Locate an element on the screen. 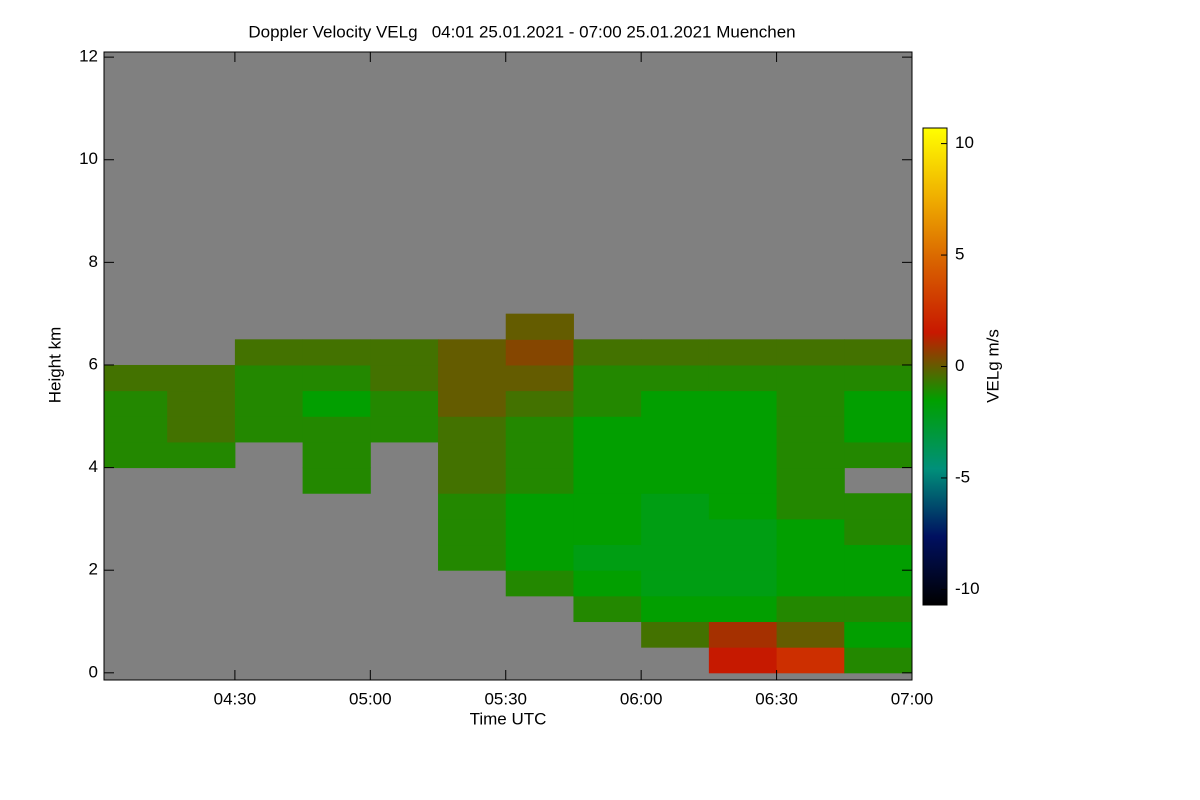 This screenshot has width=1200, height=800. y-tick-label: 10 is located at coordinates (88, 158).